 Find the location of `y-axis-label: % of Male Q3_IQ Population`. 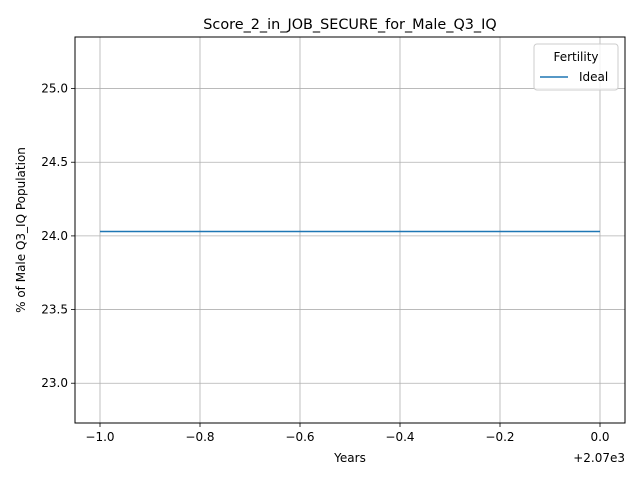

y-axis-label: % of Male Q3_IQ Population is located at coordinates (21, 230).